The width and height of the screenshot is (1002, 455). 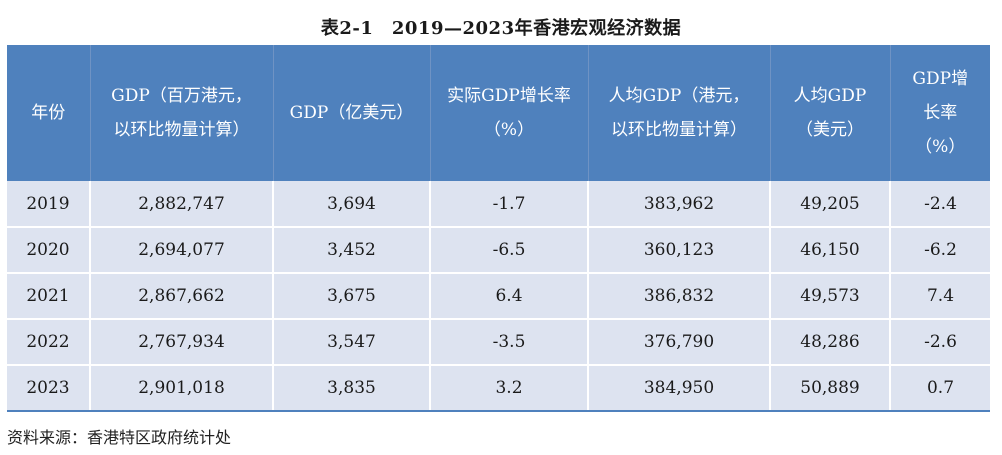 I want to click on cell-gdp-hkd: 2,694,077, so click(x=181, y=249).